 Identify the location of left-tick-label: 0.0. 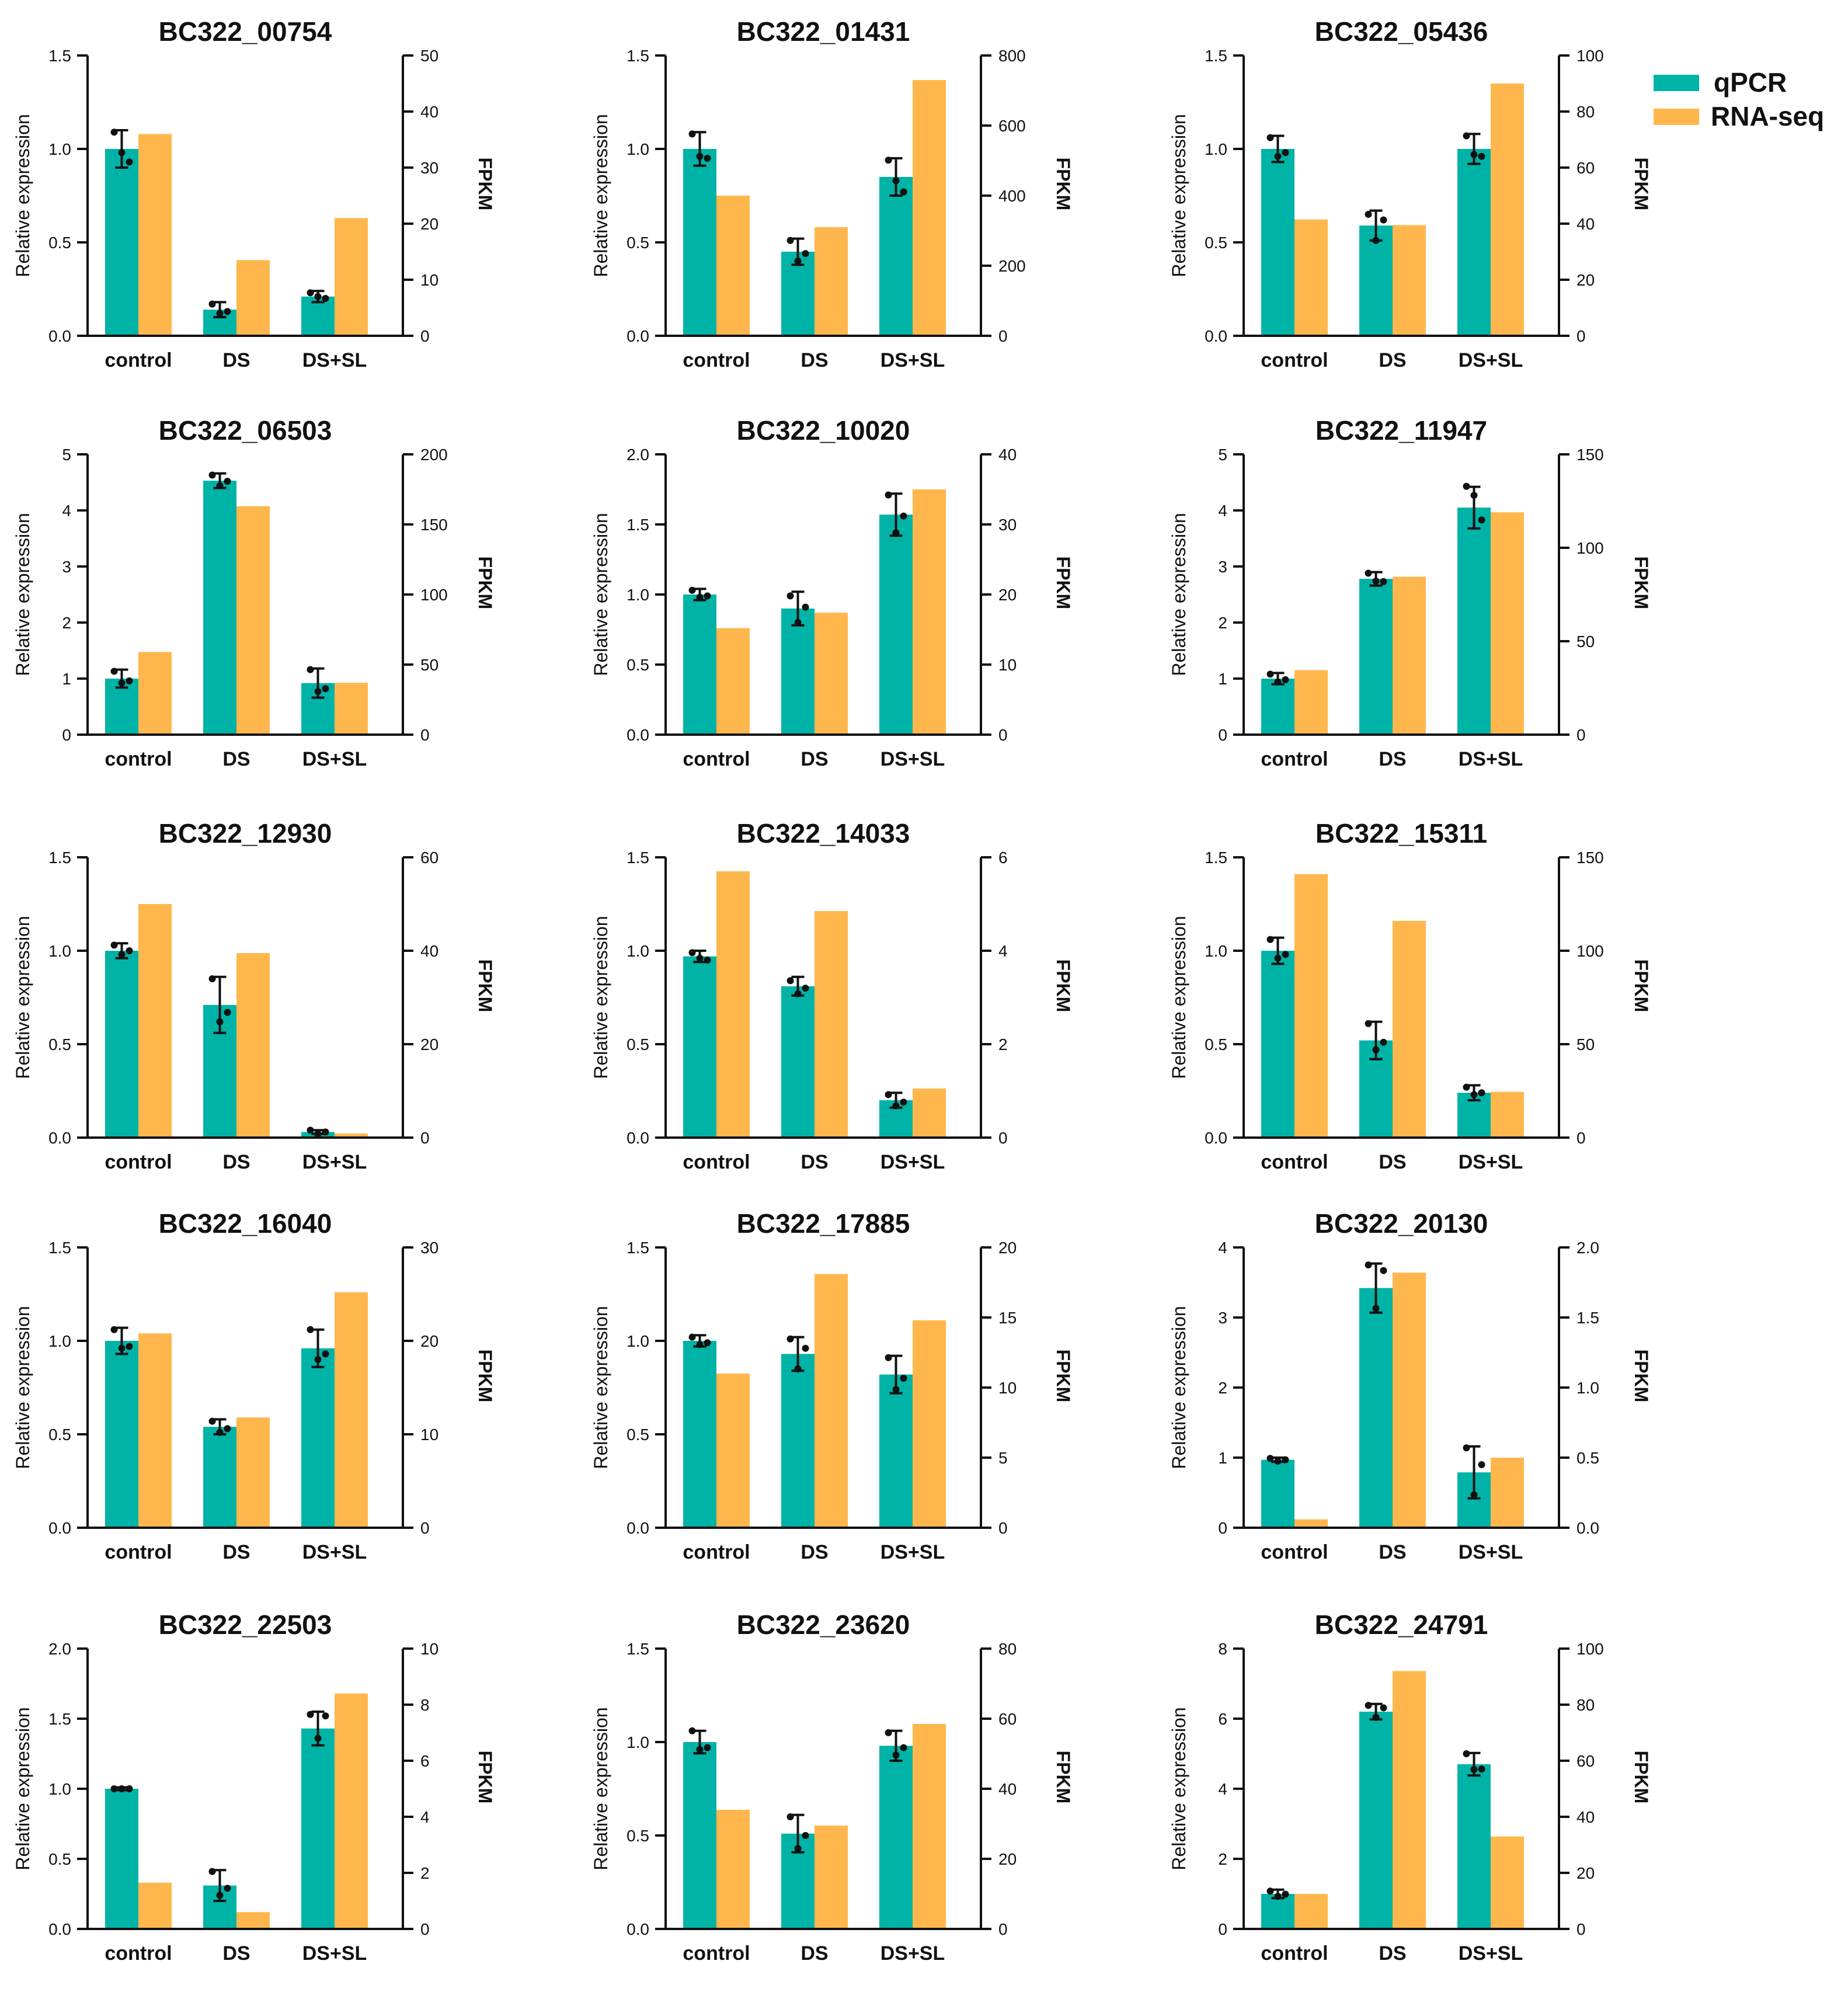
(638, 1929).